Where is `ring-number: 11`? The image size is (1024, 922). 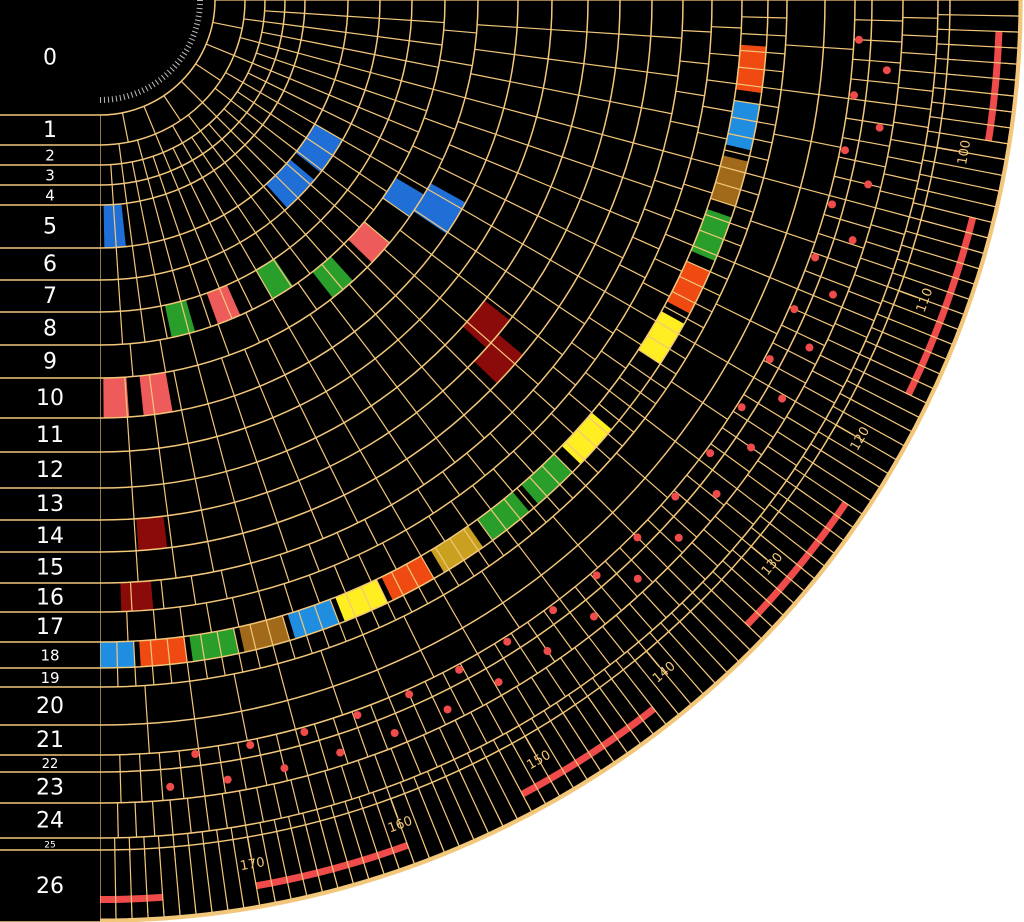 ring-number: 11 is located at coordinates (50, 435).